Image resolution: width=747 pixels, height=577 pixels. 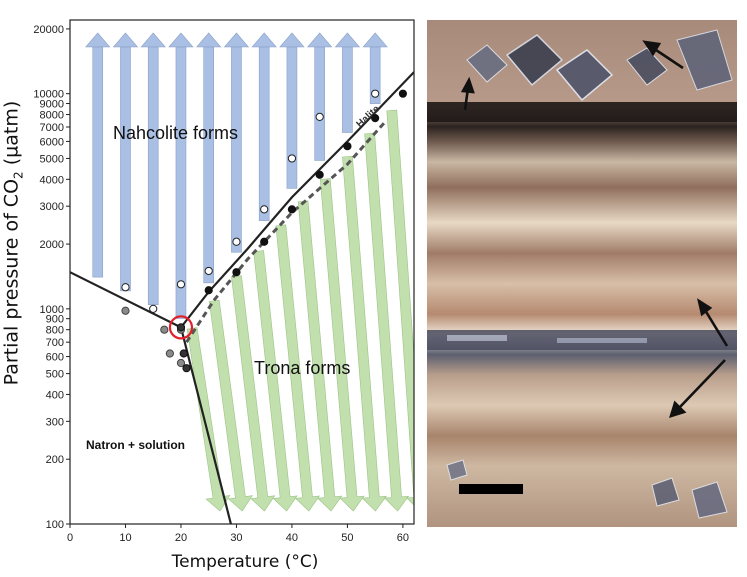 I want to click on natron-trona-line, so click(x=205, y=425).